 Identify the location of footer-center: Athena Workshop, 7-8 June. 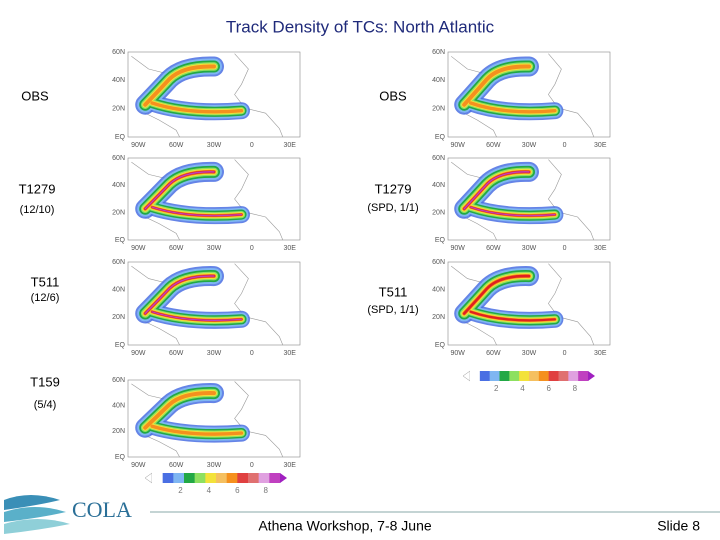
(345, 526).